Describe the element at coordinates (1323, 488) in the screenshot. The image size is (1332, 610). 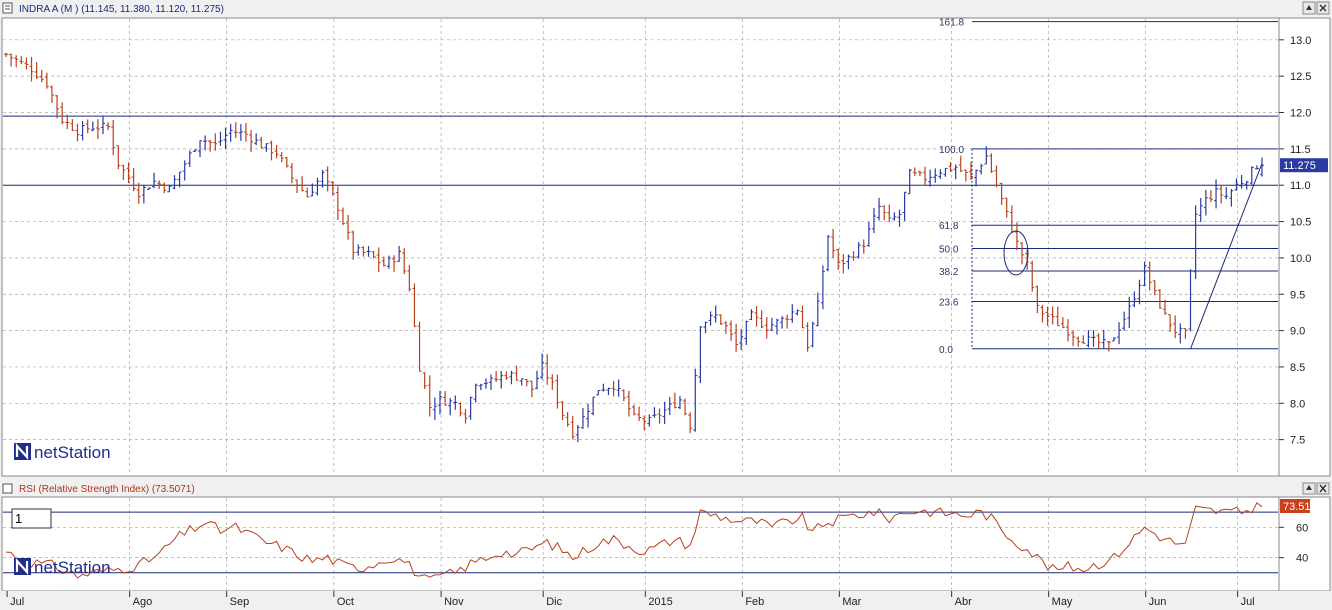
I see `rsi-close-icon` at that location.